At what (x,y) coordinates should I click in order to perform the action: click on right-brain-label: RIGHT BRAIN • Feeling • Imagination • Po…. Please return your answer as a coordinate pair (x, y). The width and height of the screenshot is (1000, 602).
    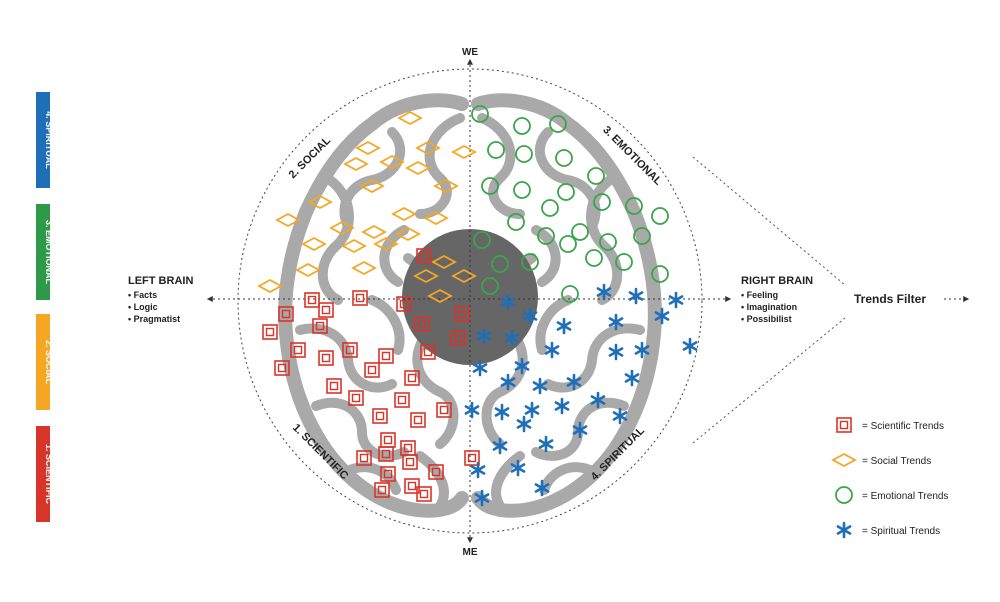
    Looking at the image, I should click on (777, 299).